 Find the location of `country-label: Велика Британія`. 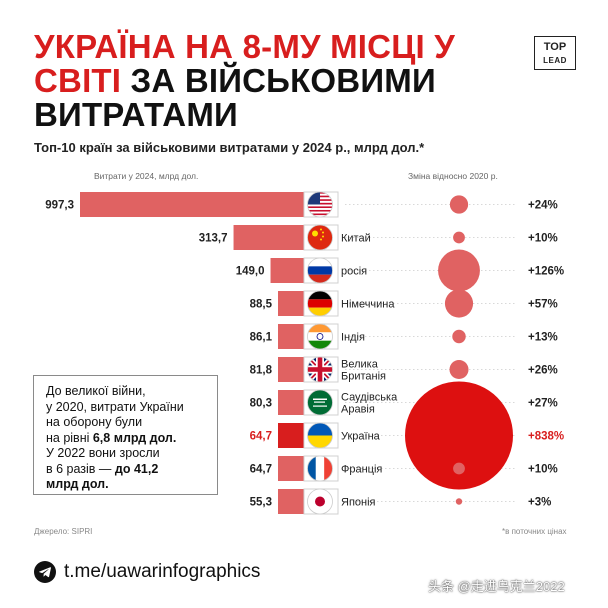

country-label: Велика Британія is located at coordinates (363, 371).